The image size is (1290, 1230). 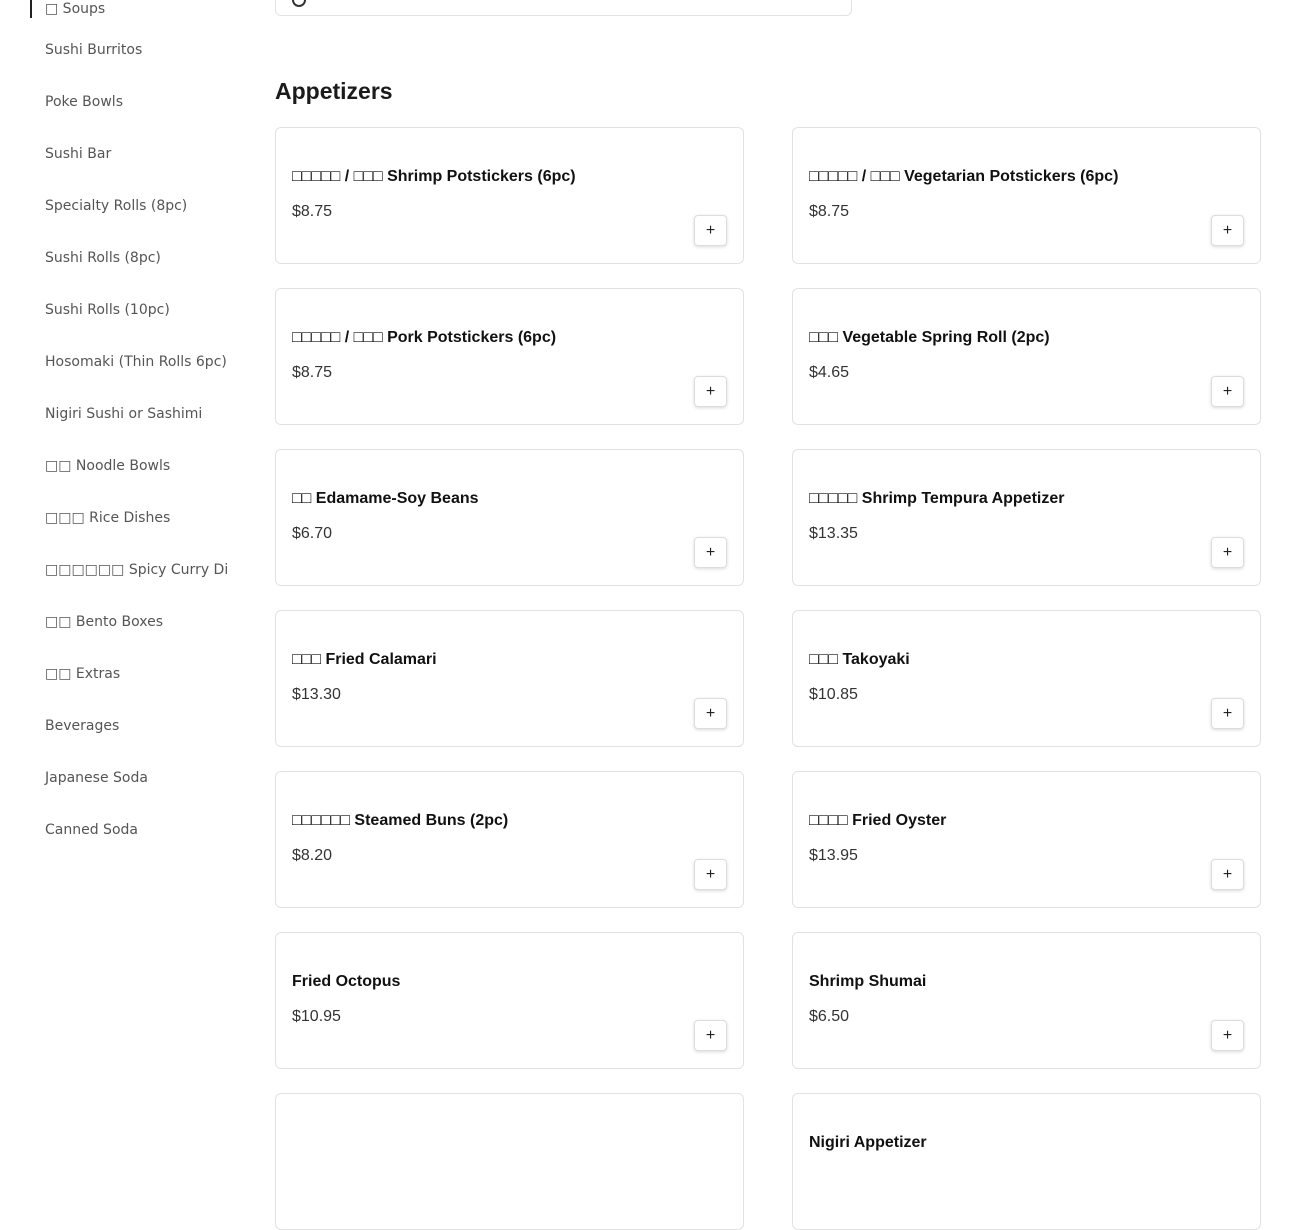 I want to click on item-name: □□□□□□ Steamed Buns (2pc), so click(x=400, y=820).